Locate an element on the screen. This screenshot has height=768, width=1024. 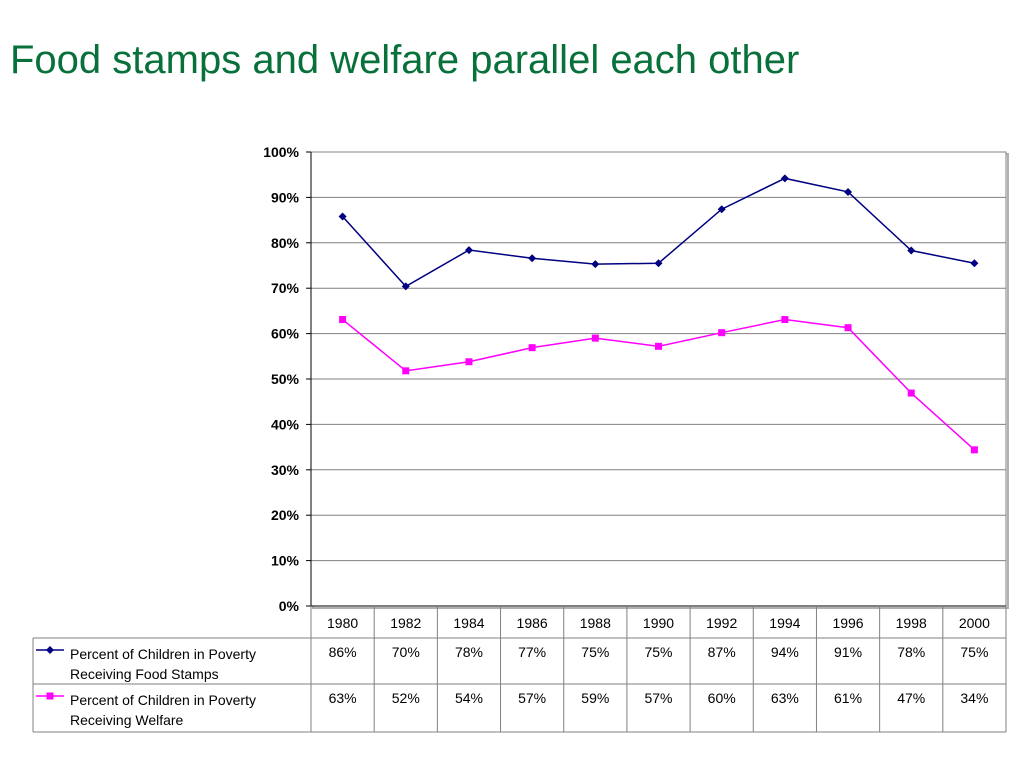
data-label: 87% is located at coordinates (722, 652).